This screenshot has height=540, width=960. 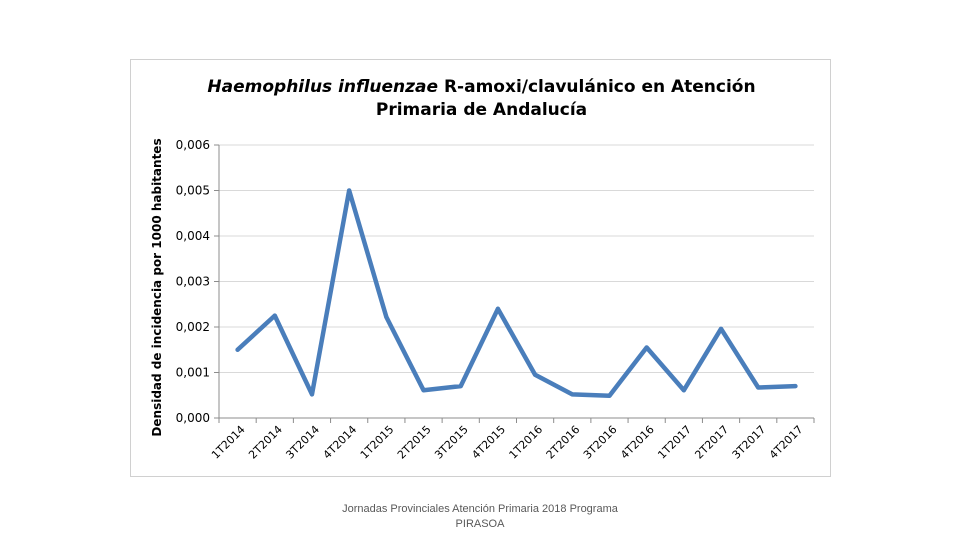 I want to click on x-tick-label: 2T2016, so click(x=563, y=442).